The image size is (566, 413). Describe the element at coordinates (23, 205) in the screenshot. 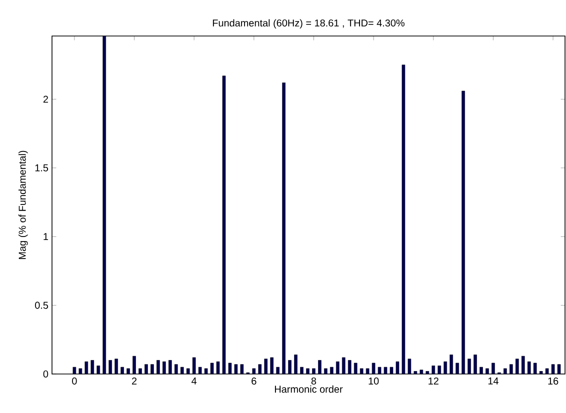

I see `y-axis-title: Mag (% of Fundamental)` at that location.